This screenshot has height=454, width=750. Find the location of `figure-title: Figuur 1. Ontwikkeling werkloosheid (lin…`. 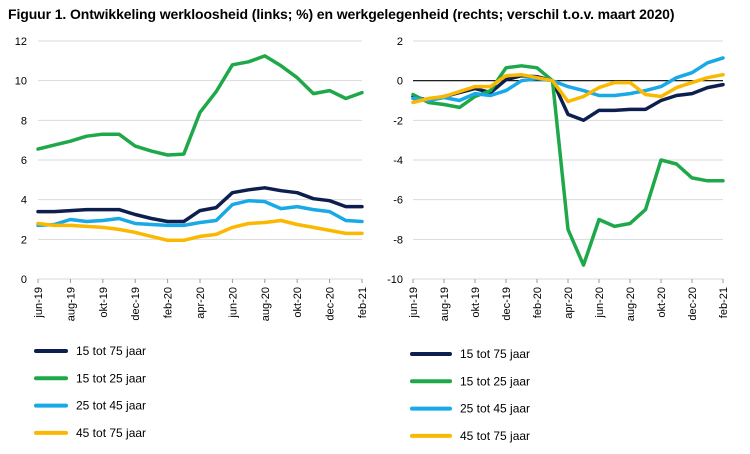

figure-title: Figuur 1. Ontwikkeling werkloosheid (lin… is located at coordinates (341, 14).